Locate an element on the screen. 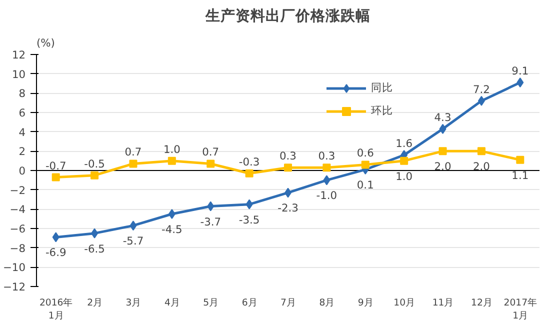 Image resolution: width=554 pixels, height=324 pixels. y-tick-label: 6 is located at coordinates (22, 113).